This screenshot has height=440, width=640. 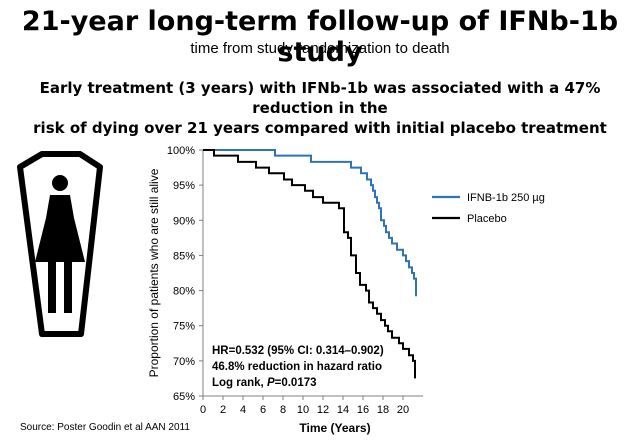 What do you see at coordinates (184, 256) in the screenshot?
I see `y-tick-label: 85%` at bounding box center [184, 256].